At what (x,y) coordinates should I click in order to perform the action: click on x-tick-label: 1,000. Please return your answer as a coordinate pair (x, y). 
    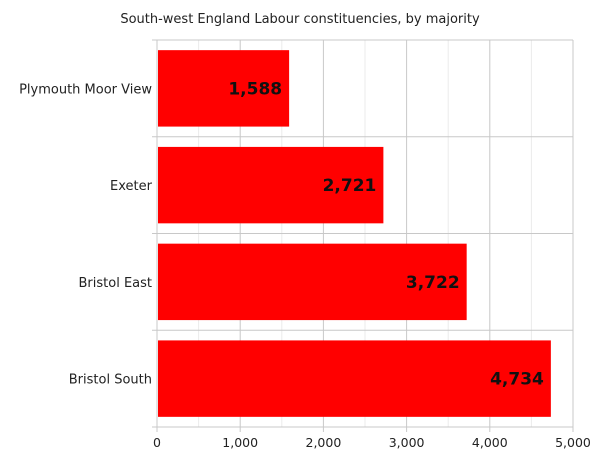
    Looking at the image, I should click on (240, 442).